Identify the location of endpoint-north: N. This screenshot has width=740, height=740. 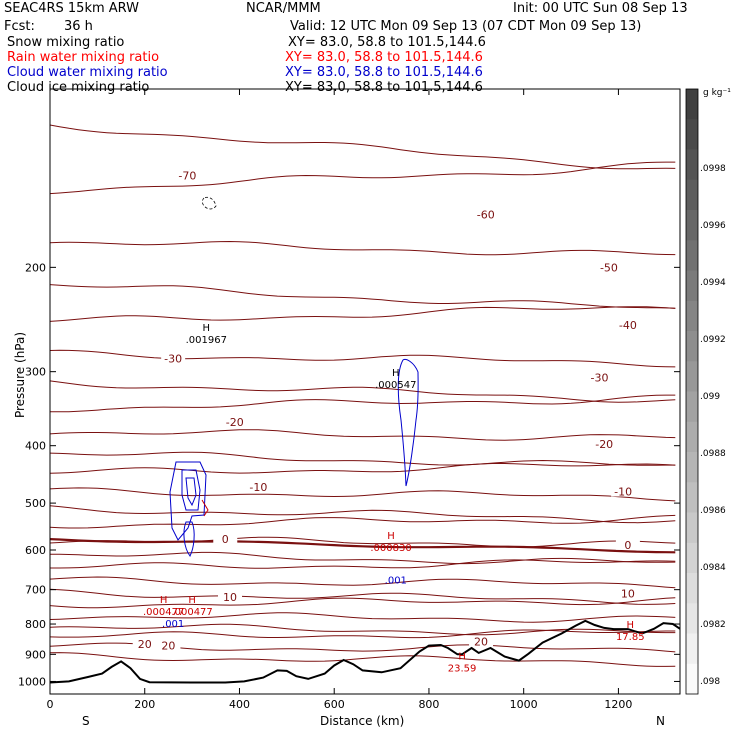
(660, 721).